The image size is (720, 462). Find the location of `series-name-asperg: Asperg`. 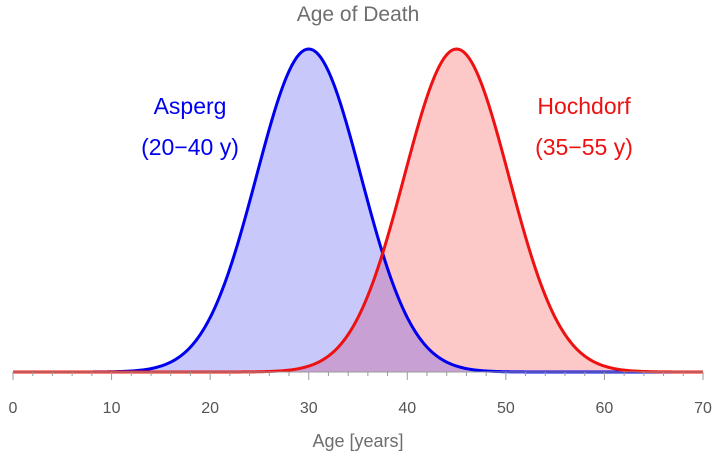

series-name-asperg: Asperg is located at coordinates (190, 106).